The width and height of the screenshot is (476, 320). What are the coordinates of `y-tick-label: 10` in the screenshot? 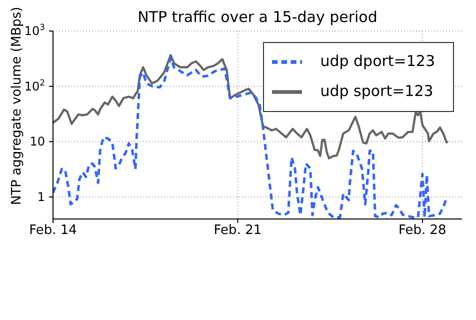 It's located at (37, 141).